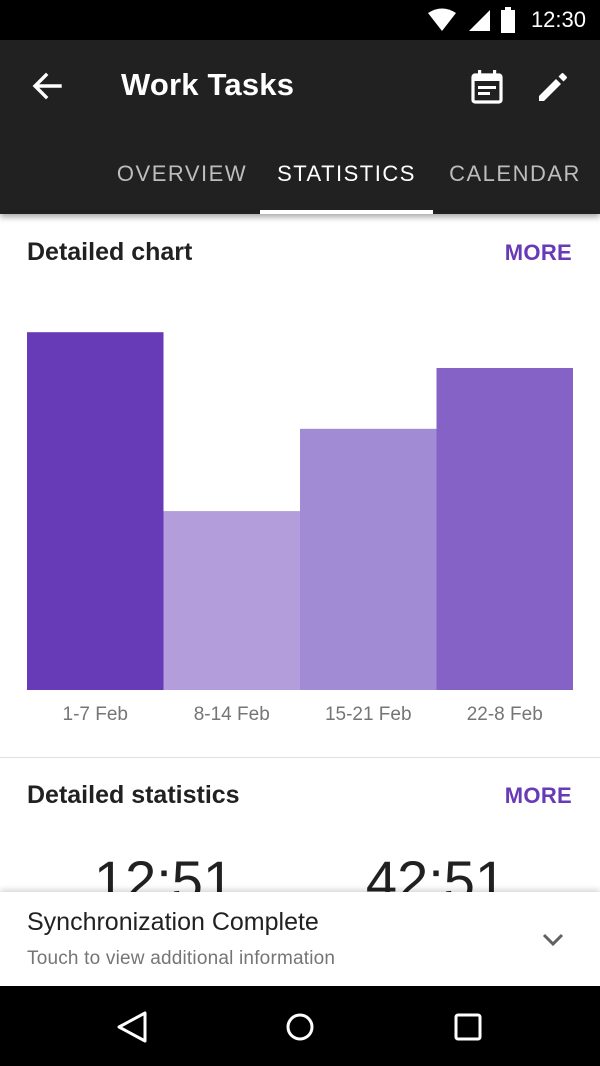 Image resolution: width=600 pixels, height=1066 pixels. Describe the element at coordinates (515, 173) in the screenshot. I see `tab-calendar: CALENDAR` at that location.